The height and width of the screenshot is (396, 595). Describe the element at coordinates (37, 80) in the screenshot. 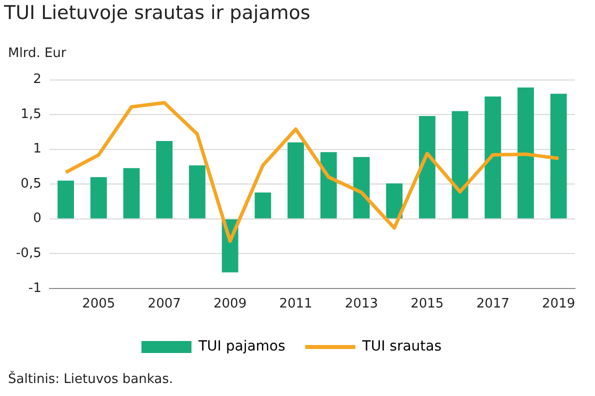

I see `y-tick-label: 2` at that location.